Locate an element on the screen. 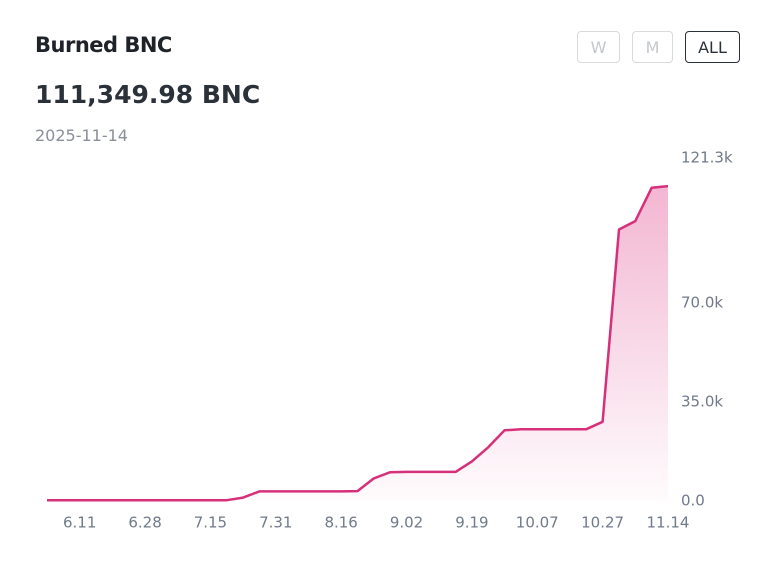 Image resolution: width=778 pixels, height=570 pixels. x-tick-label: 6.11 is located at coordinates (79, 523).